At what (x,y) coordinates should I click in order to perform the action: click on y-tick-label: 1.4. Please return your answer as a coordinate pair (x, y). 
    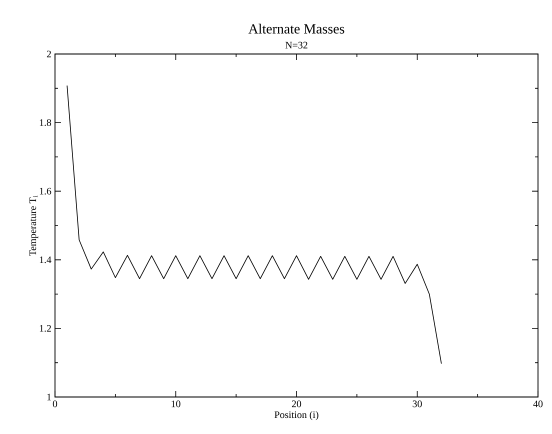
    Looking at the image, I should click on (46, 260).